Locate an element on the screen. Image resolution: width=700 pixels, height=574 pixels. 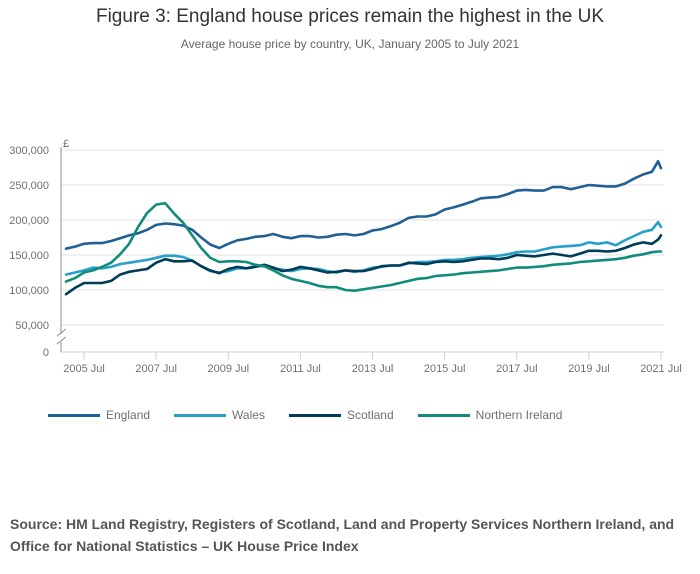
legend-swatch-wales is located at coordinates (200, 415).